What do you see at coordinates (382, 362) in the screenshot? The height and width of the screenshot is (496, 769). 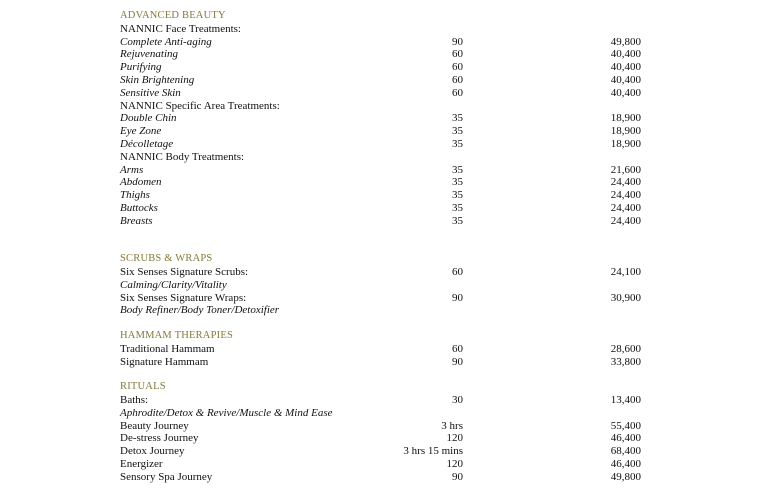 I see `menu-item-row: Signature Hammam 90 33,800` at bounding box center [382, 362].